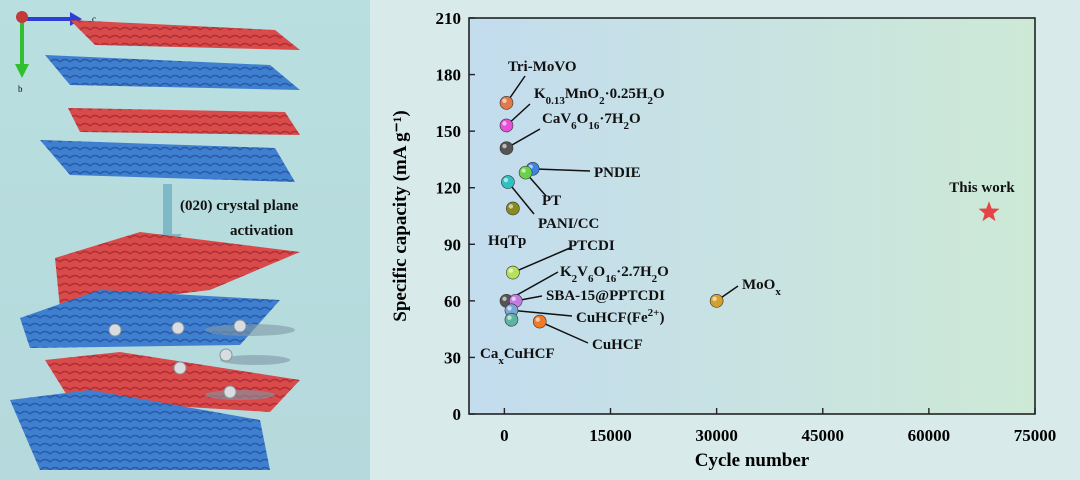  What do you see at coordinates (517, 356) in the screenshot?
I see `point-label: CaxCuHCF` at bounding box center [517, 356].